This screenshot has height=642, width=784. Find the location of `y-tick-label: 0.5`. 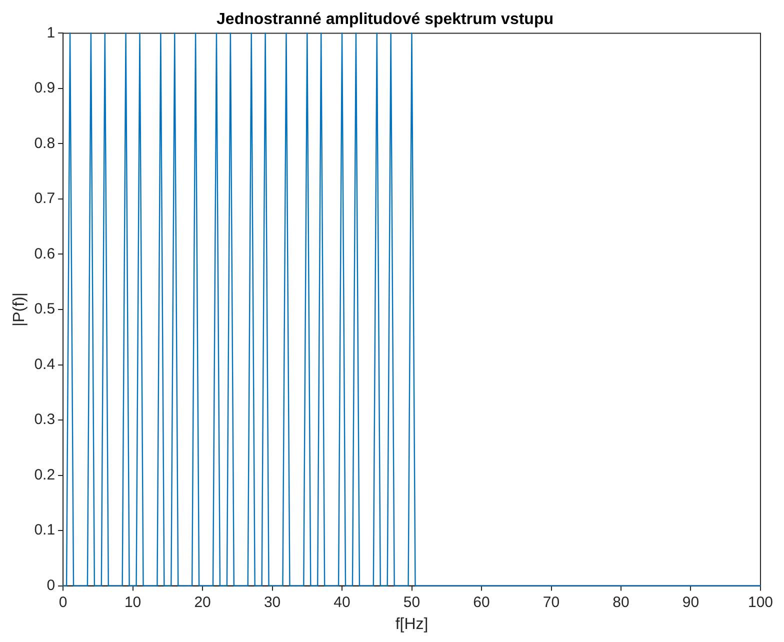

y-tick-label: 0.5 is located at coordinates (45, 309).